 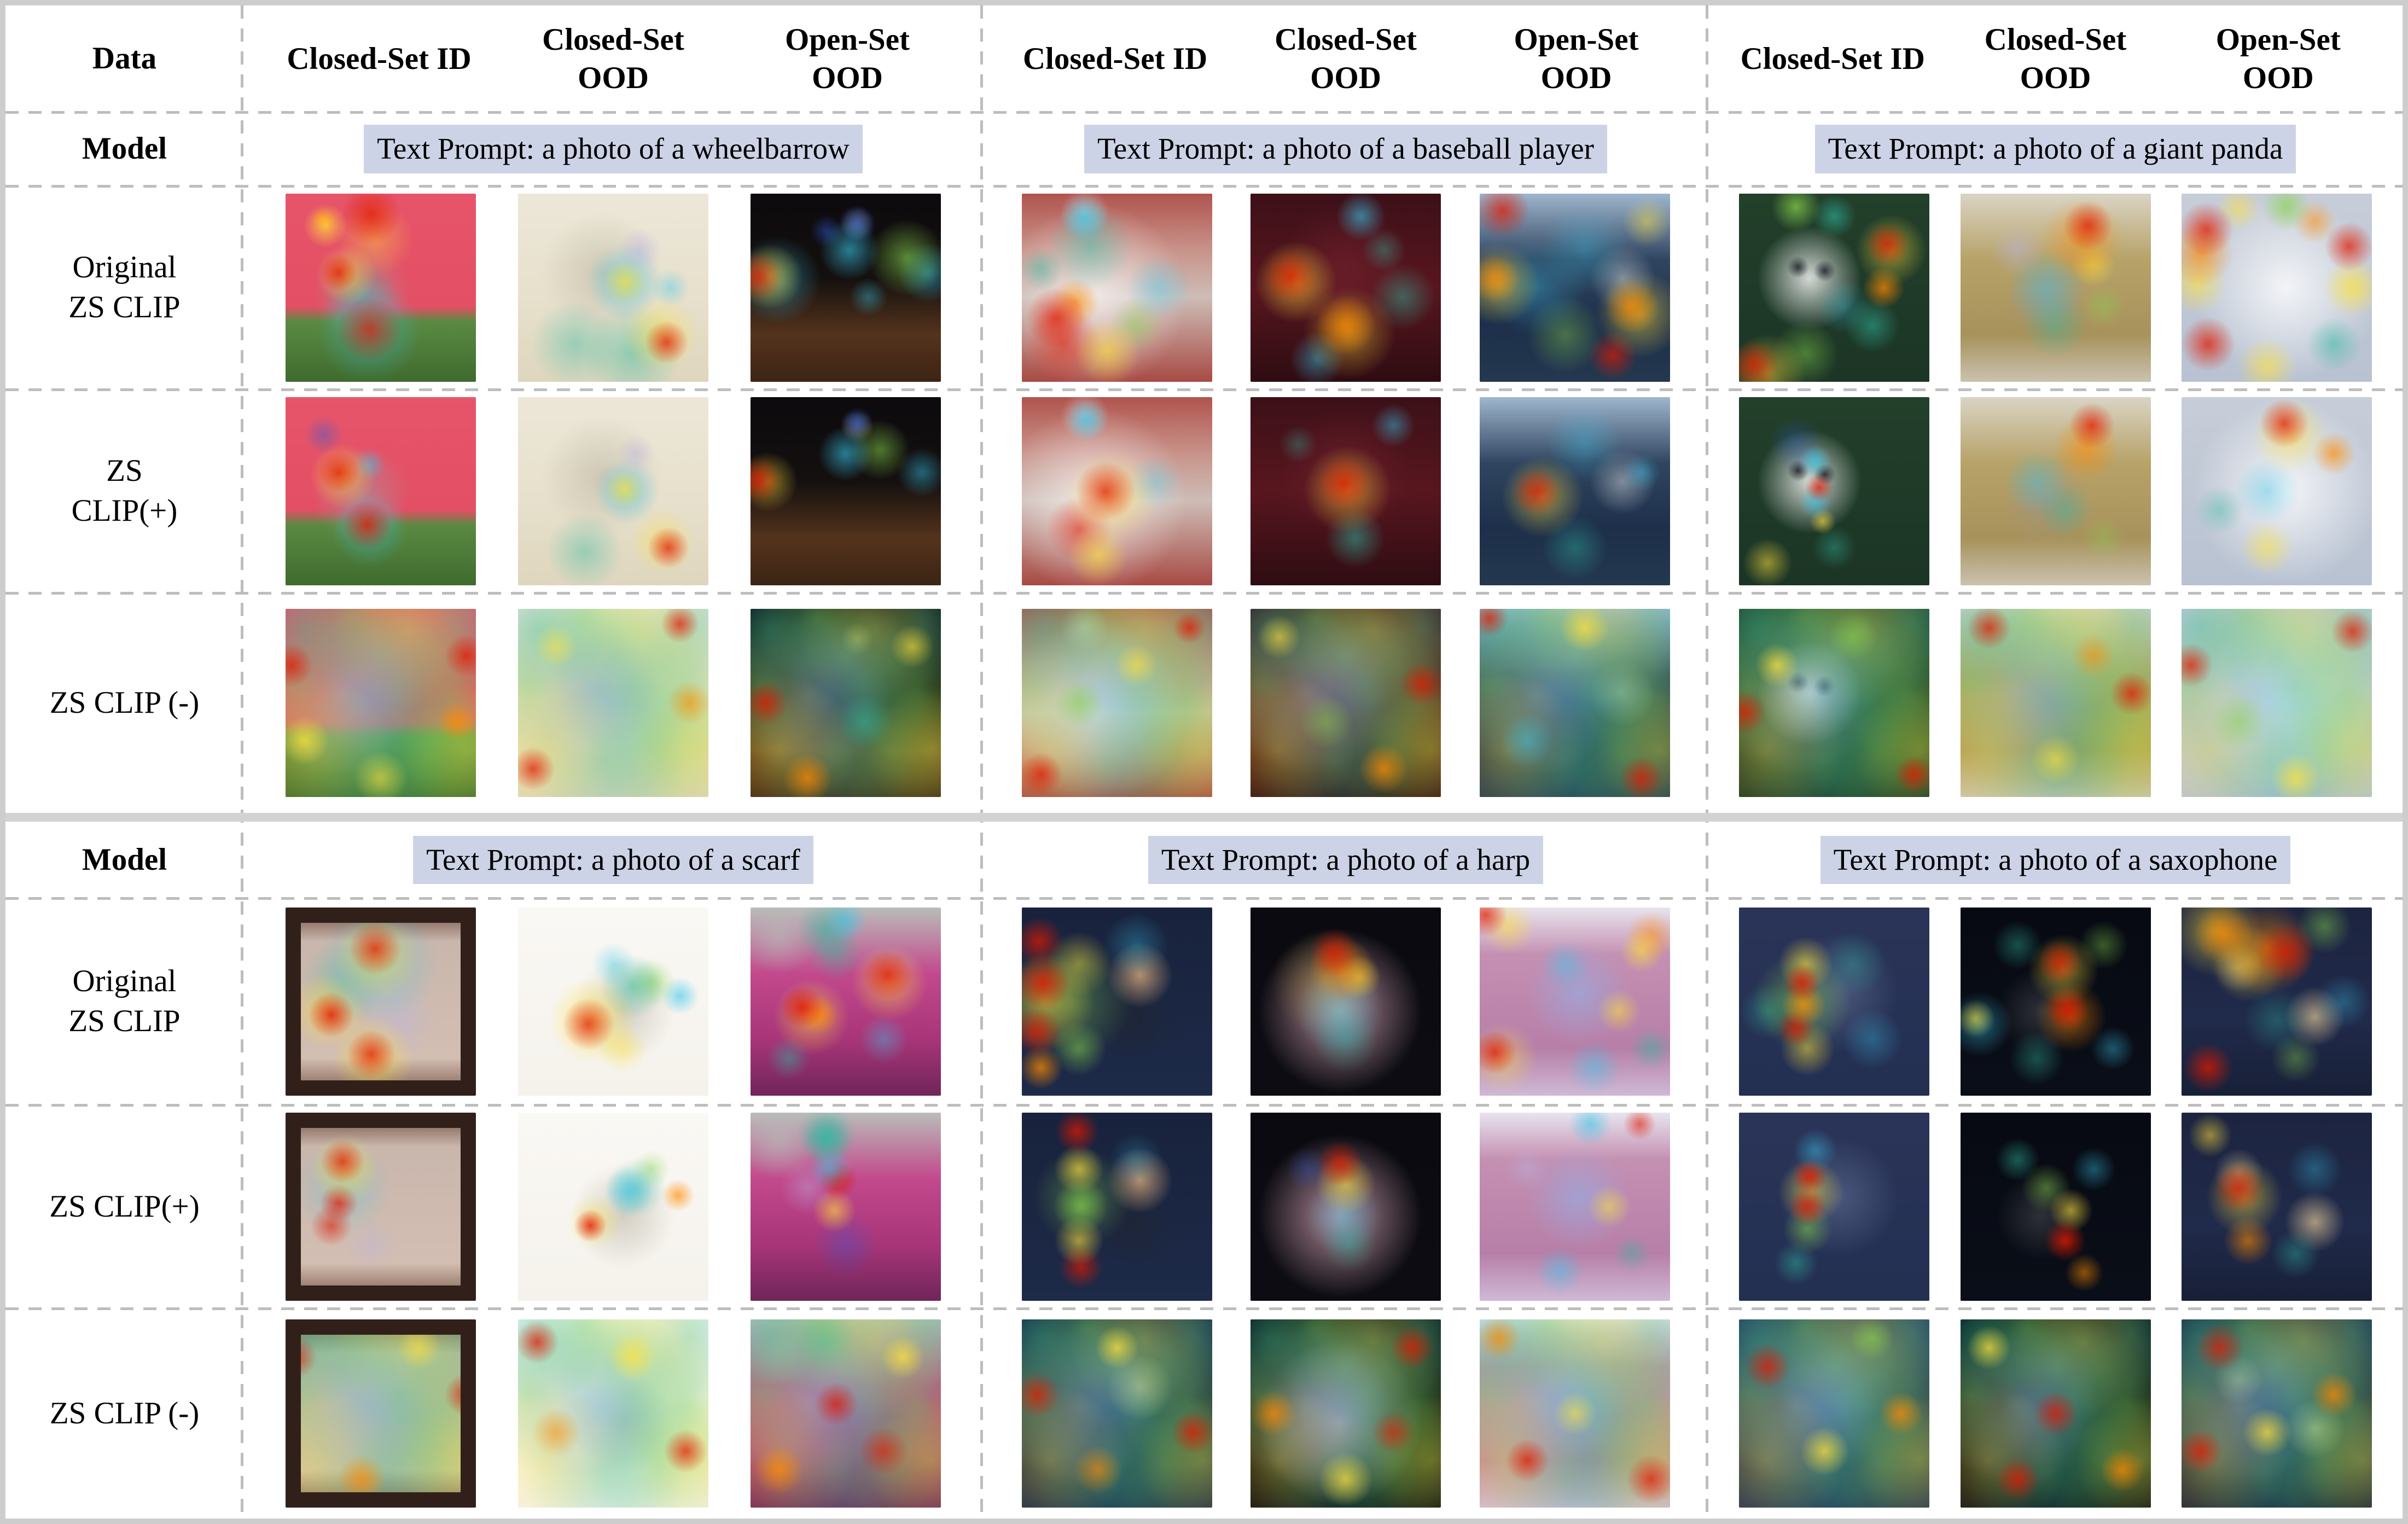 What do you see at coordinates (1204, 817) in the screenshot?
I see `section-divider-band` at bounding box center [1204, 817].